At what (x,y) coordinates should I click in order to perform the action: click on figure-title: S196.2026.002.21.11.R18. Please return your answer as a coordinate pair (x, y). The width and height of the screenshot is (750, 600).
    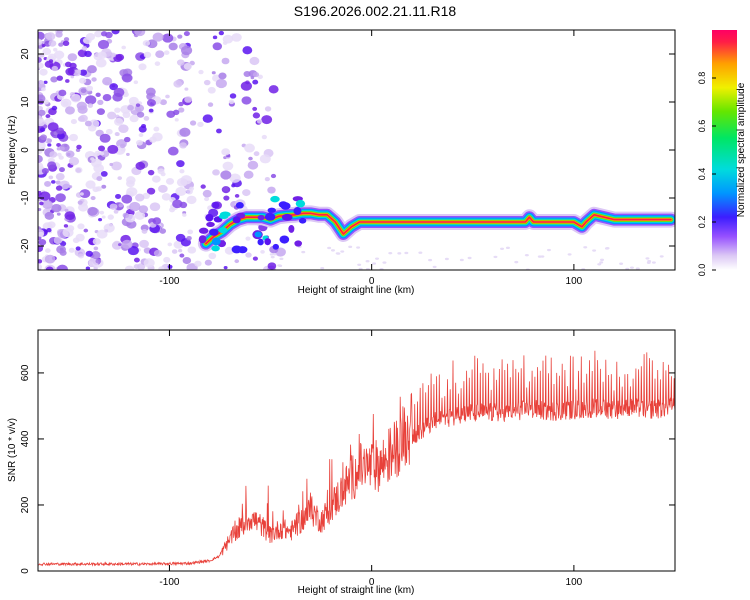
    Looking at the image, I should click on (375, 11).